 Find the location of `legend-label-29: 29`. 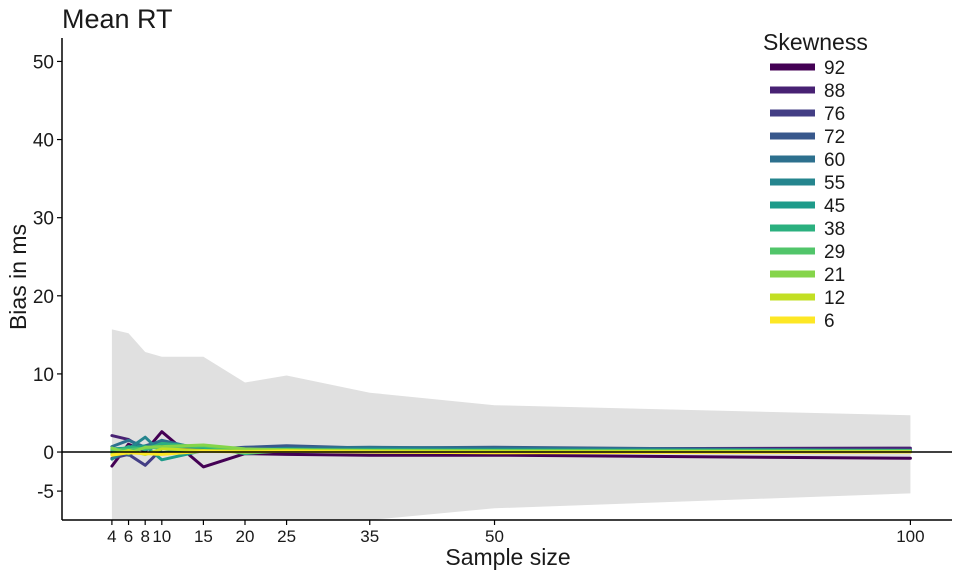

legend-label-29: 29 is located at coordinates (834, 252).